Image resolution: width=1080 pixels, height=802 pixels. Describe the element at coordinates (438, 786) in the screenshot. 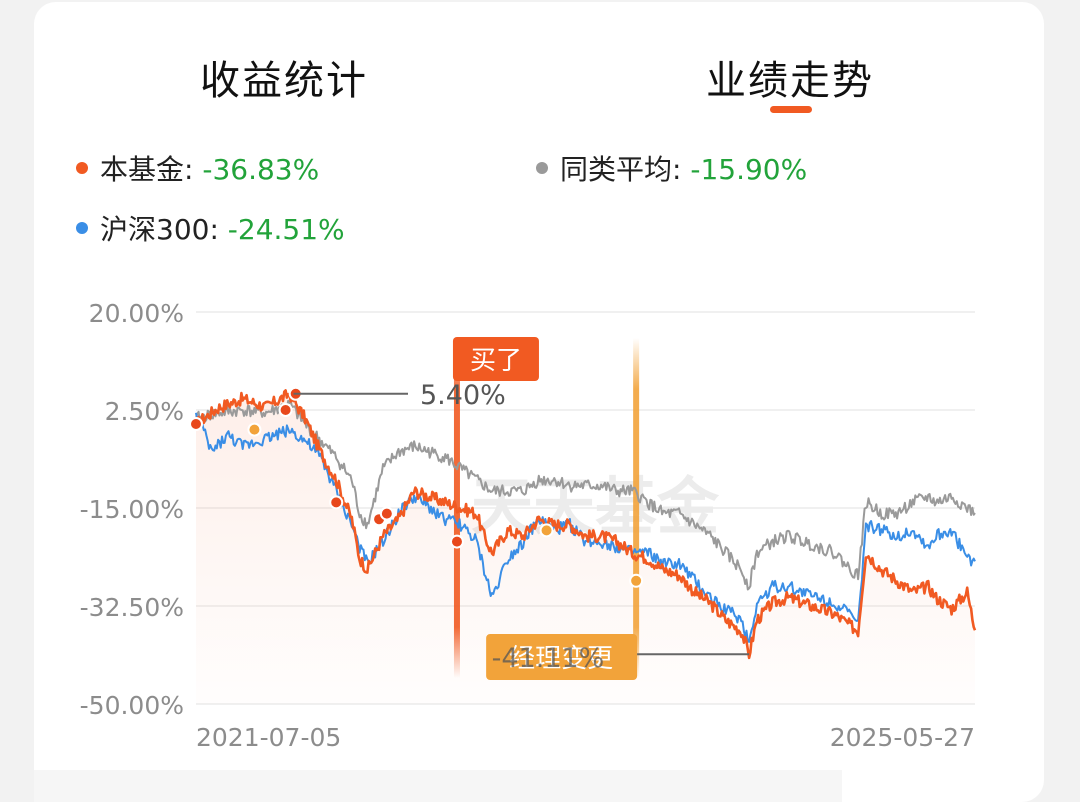

I see `bottom-strip` at that location.